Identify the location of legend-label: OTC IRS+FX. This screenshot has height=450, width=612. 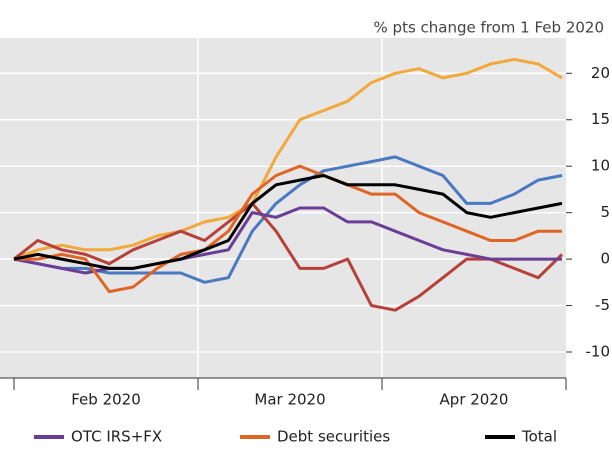
(116, 437).